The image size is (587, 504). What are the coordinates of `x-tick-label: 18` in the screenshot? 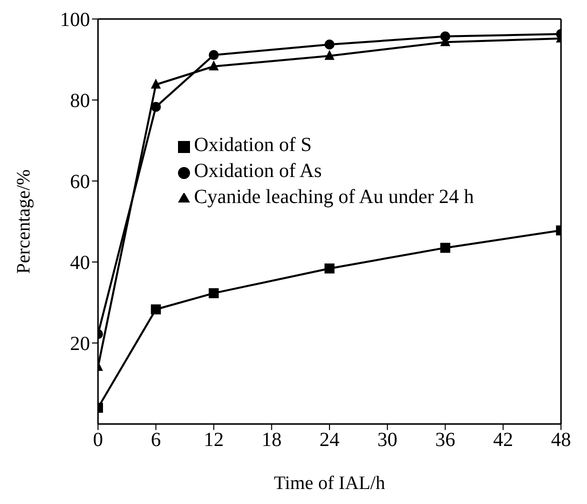 It's located at (272, 440).